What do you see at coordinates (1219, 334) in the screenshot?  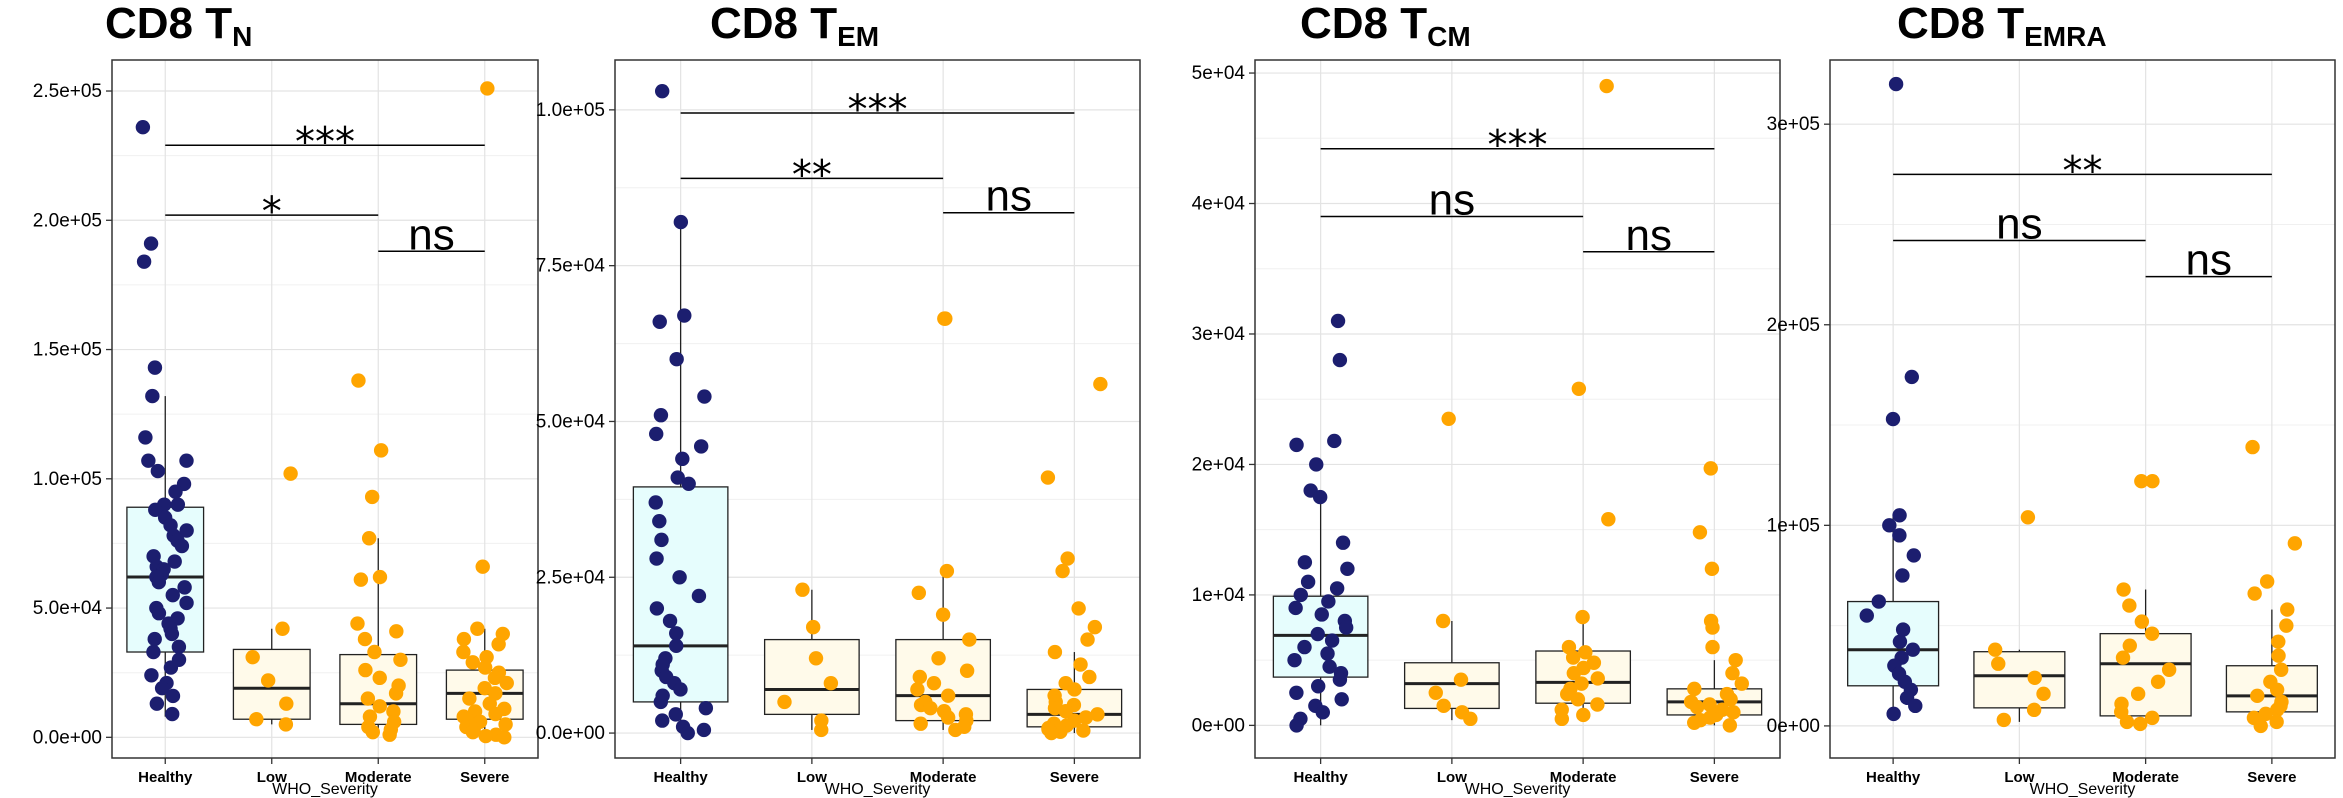 I see `y-tick-label: 3e+04` at bounding box center [1219, 334].